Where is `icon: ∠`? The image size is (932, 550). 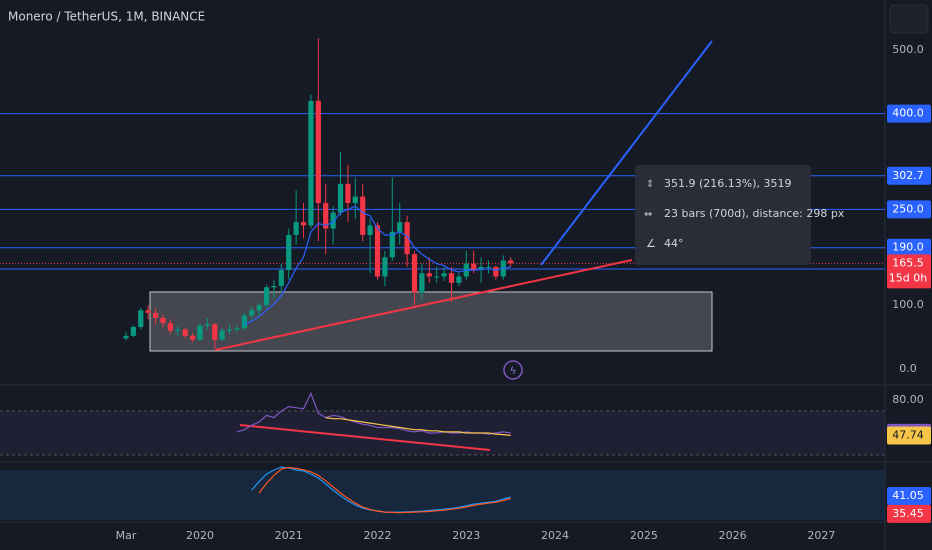
icon: ∠ is located at coordinates (651, 243).